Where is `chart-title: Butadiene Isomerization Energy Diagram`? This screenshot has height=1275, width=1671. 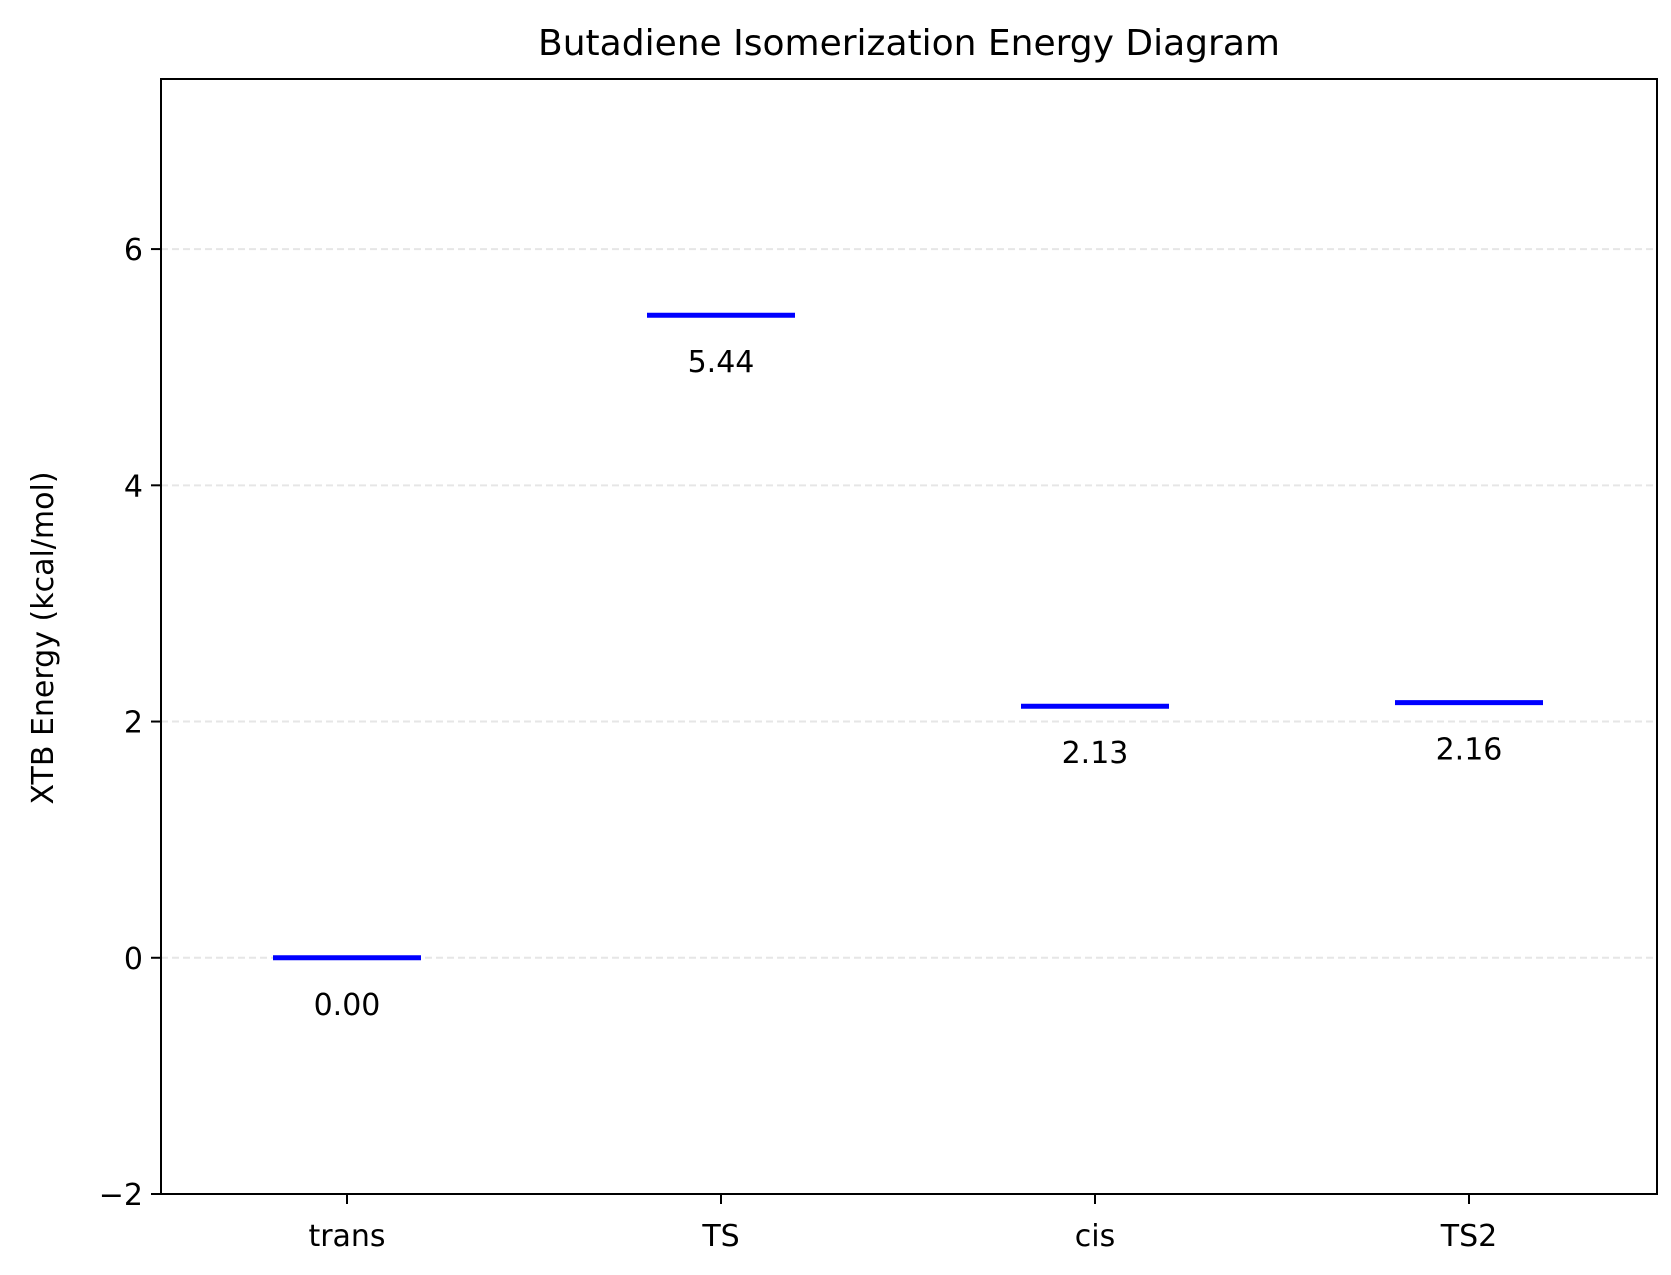 chart-title: Butadiene Isomerization Energy Diagram is located at coordinates (909, 43).